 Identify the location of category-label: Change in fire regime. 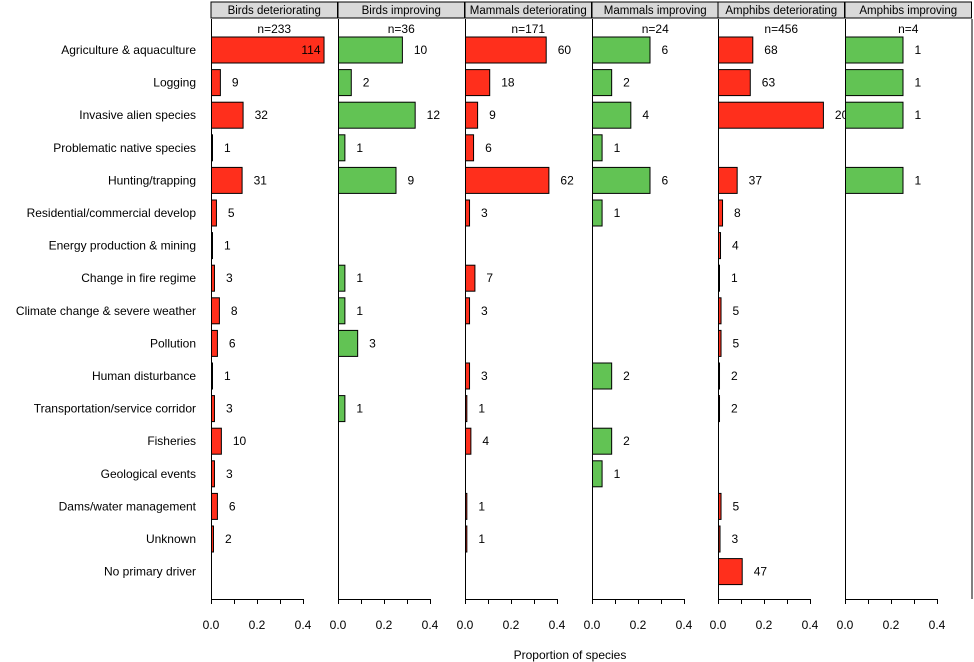
(138, 278).